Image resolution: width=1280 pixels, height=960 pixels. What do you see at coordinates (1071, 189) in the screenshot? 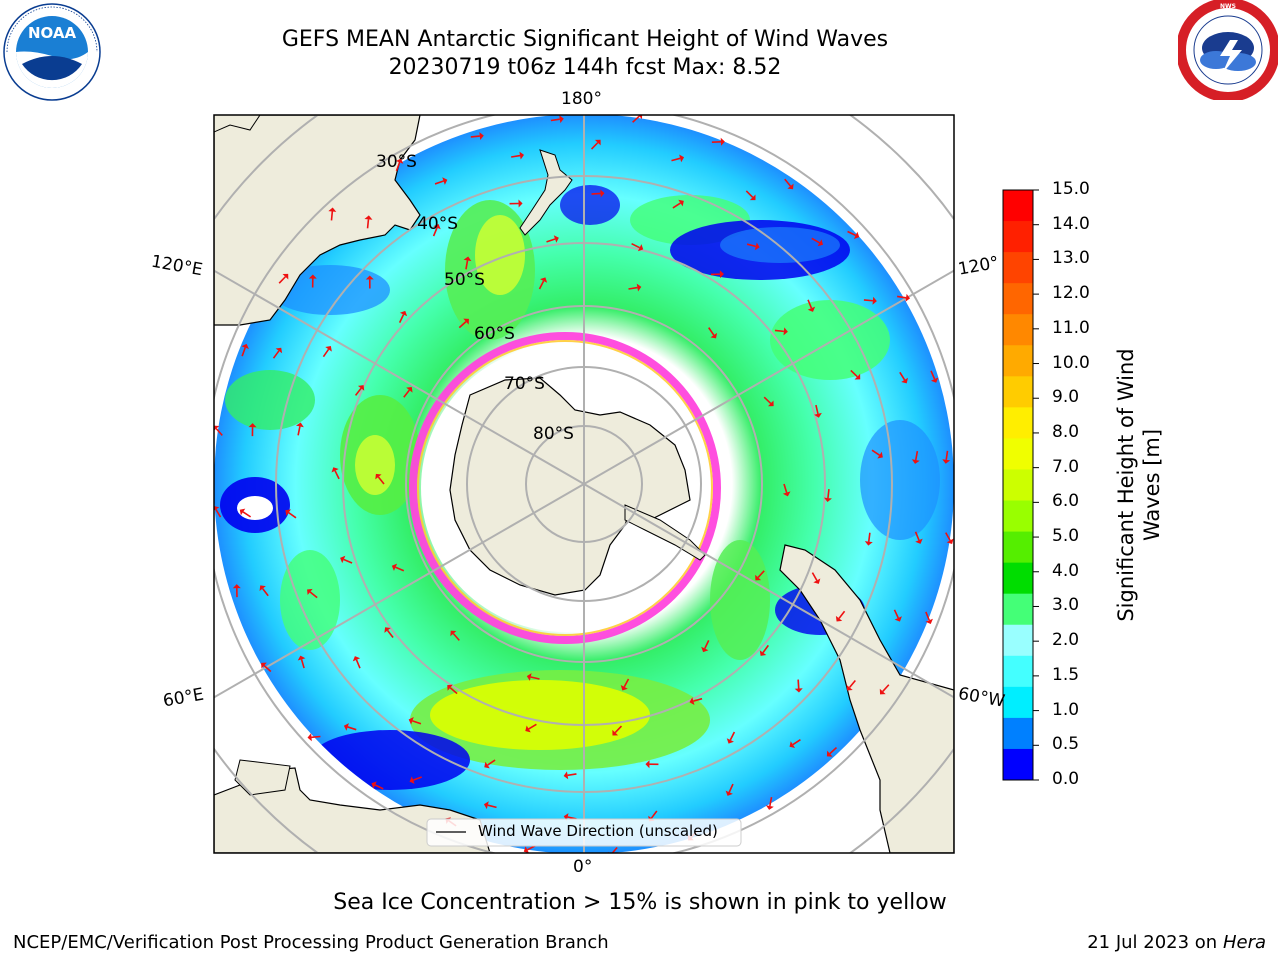
I see `colorbar-tick-label: 15.0` at bounding box center [1071, 189].